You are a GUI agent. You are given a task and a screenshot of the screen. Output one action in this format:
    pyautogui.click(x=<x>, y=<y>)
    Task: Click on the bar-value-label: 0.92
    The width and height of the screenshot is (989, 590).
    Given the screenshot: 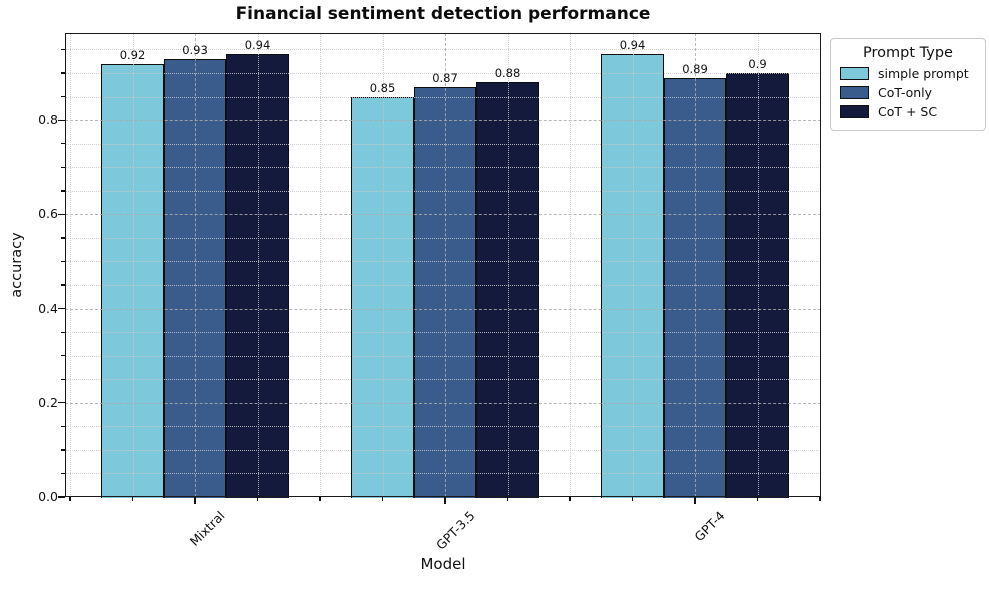 What is the action you would take?
    pyautogui.click(x=132, y=54)
    